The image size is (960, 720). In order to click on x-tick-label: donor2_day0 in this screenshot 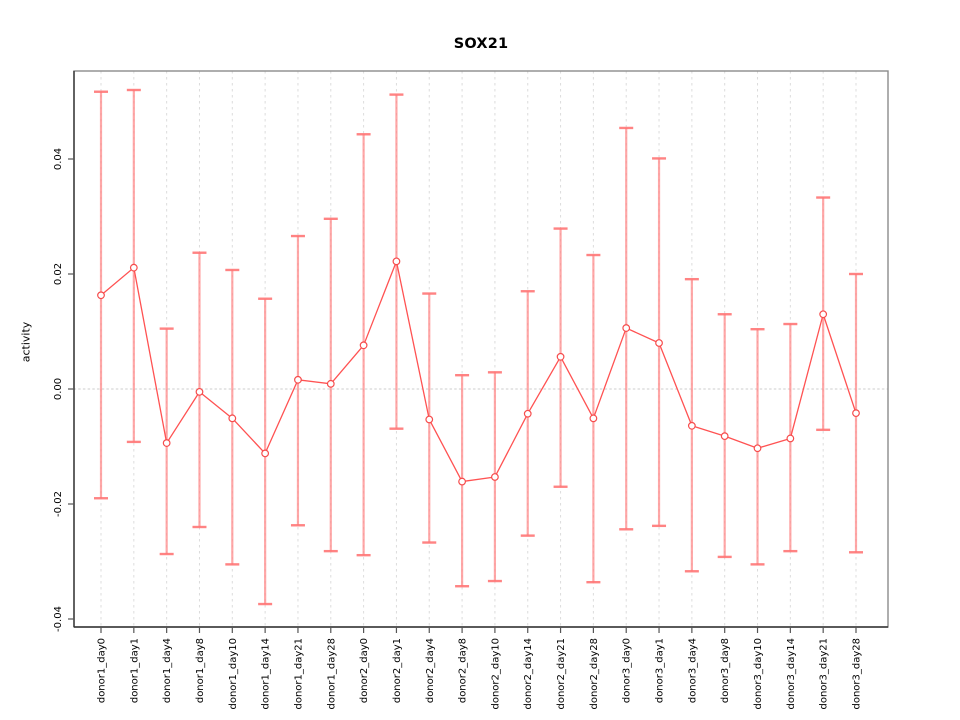, I will do `click(364, 670)`.